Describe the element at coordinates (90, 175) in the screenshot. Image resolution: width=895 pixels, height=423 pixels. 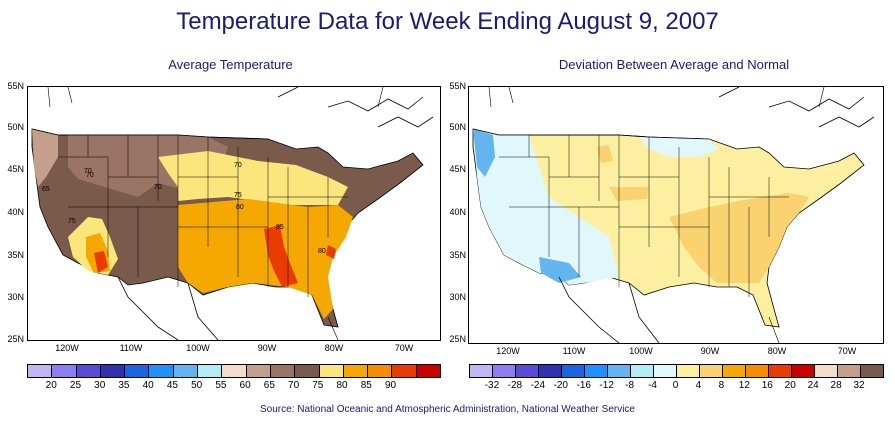
I see `contour-label-70-nw: 70` at that location.